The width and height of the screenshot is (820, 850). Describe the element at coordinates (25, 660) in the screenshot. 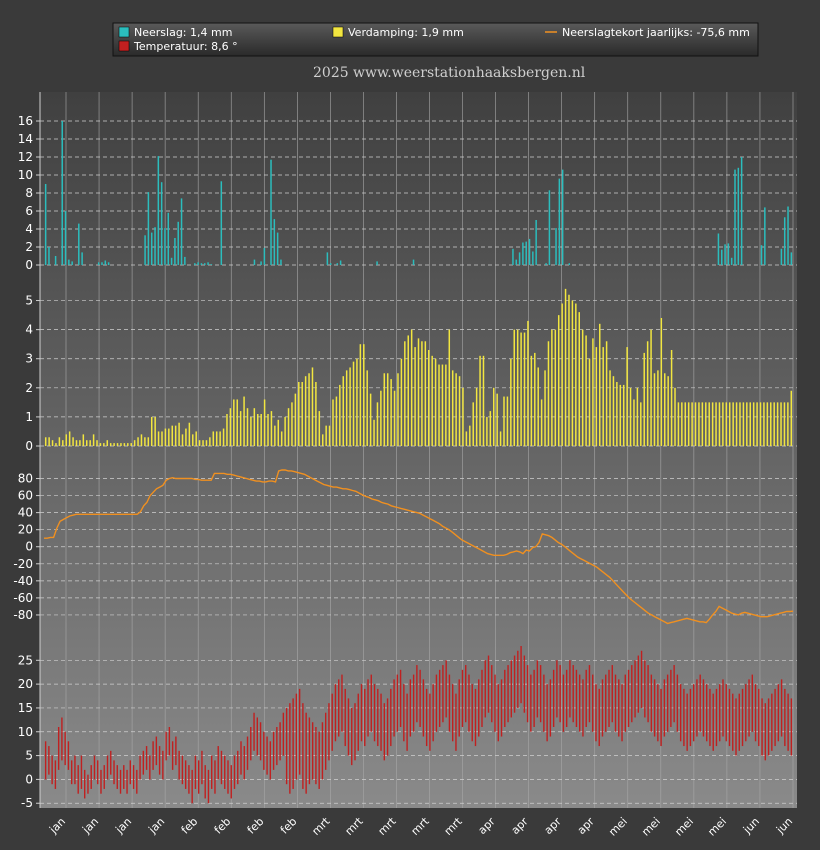

I see `y-tick-label: 25` at that location.